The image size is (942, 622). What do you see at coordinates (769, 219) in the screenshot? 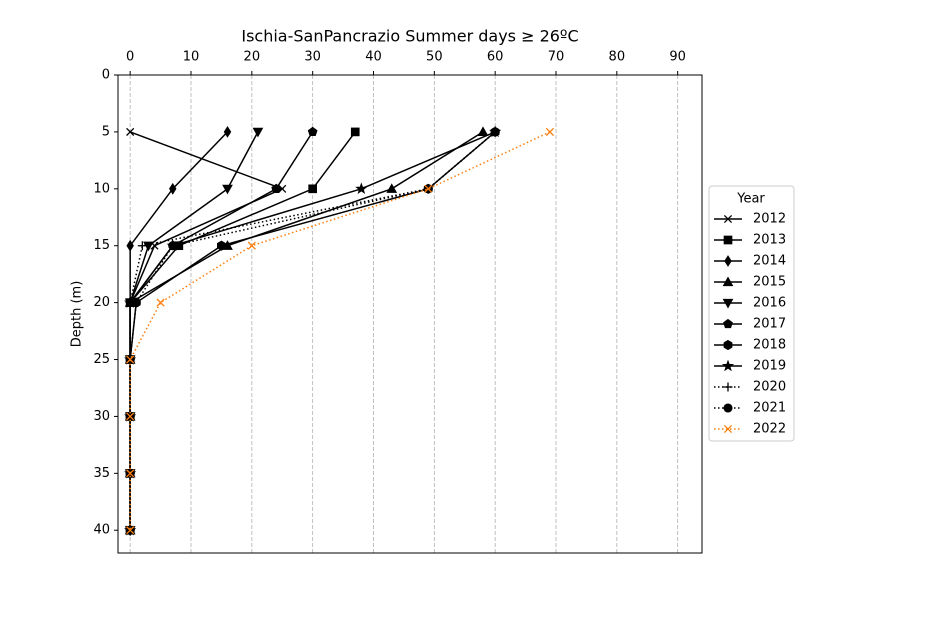
I see `legend-label: 2012` at bounding box center [769, 219].